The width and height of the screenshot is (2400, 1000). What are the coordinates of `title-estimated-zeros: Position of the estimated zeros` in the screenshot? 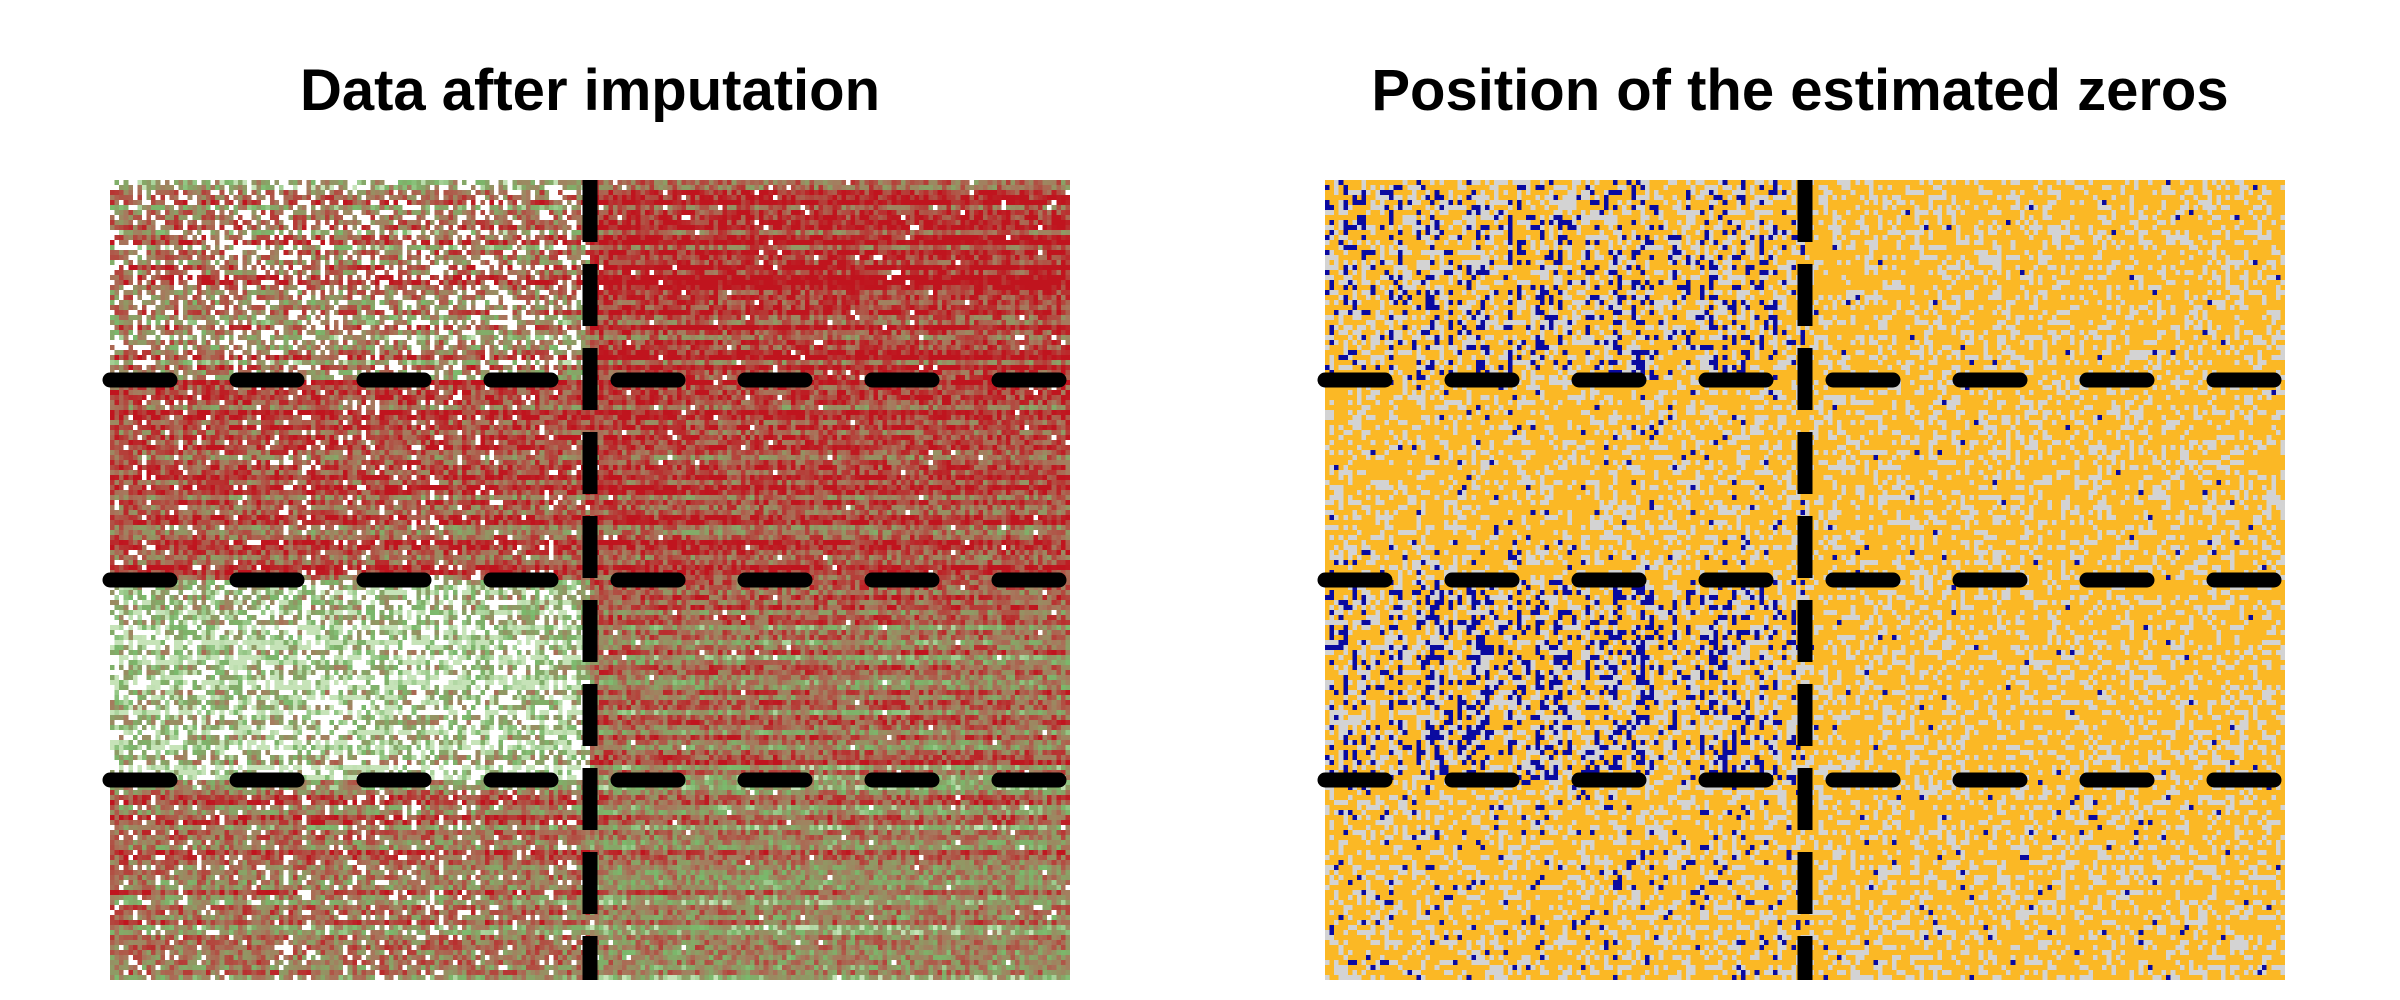 It's located at (1799, 90).